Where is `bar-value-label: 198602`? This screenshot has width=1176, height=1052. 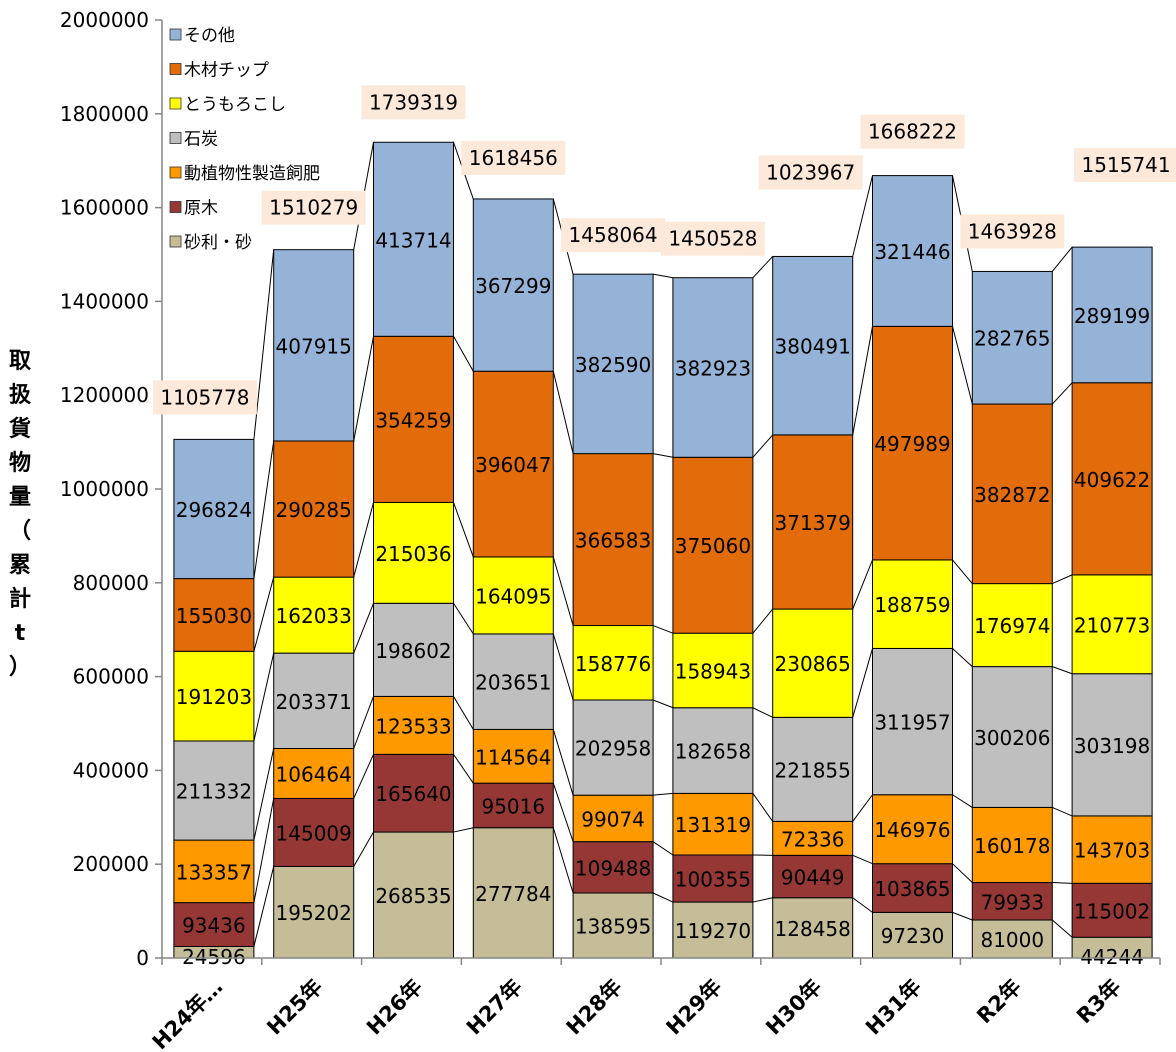
bar-value-label: 198602 is located at coordinates (413, 651).